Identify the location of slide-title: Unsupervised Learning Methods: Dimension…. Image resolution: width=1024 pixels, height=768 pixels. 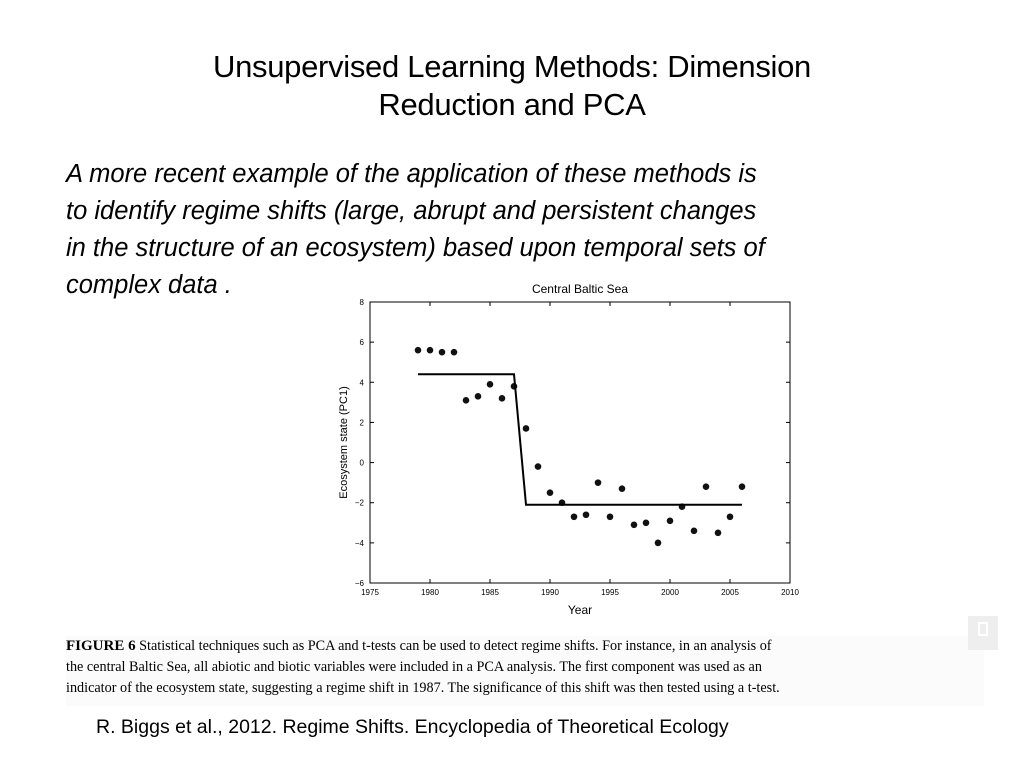
(512, 86).